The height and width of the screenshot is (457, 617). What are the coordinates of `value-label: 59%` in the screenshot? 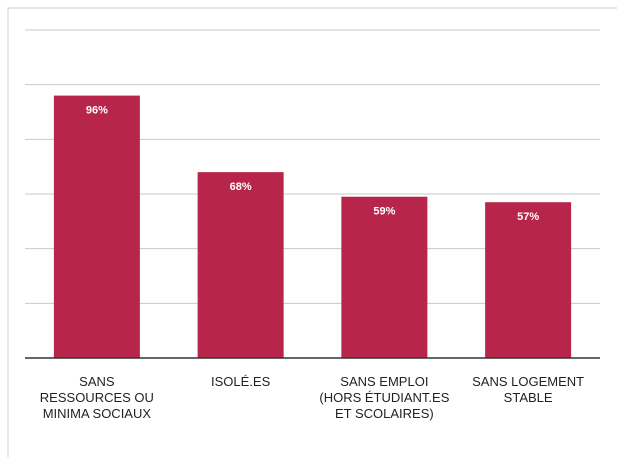 It's located at (384, 212).